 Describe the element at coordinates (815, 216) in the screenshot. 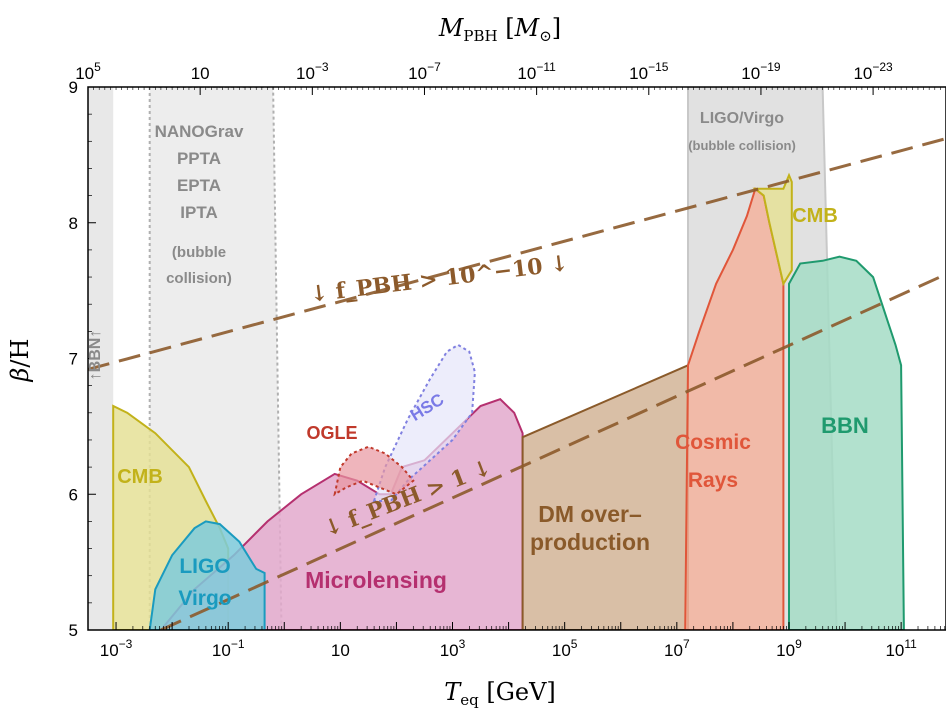

I see `label-cmb-right: CMB` at that location.